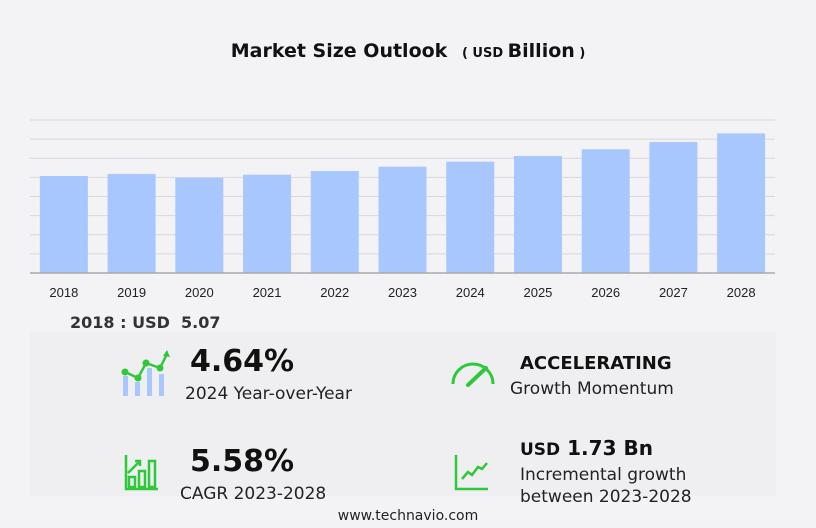 This screenshot has width=816, height=528. Describe the element at coordinates (610, 448) in the screenshot. I see `incremental-amount: 1.73 Bn` at that location.